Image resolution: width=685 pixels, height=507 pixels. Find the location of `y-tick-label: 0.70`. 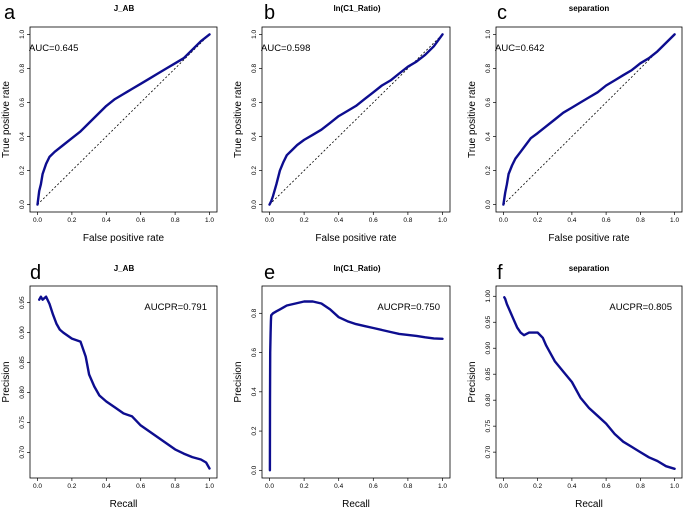

y-tick-label: 0.70 is located at coordinates (22, 452).